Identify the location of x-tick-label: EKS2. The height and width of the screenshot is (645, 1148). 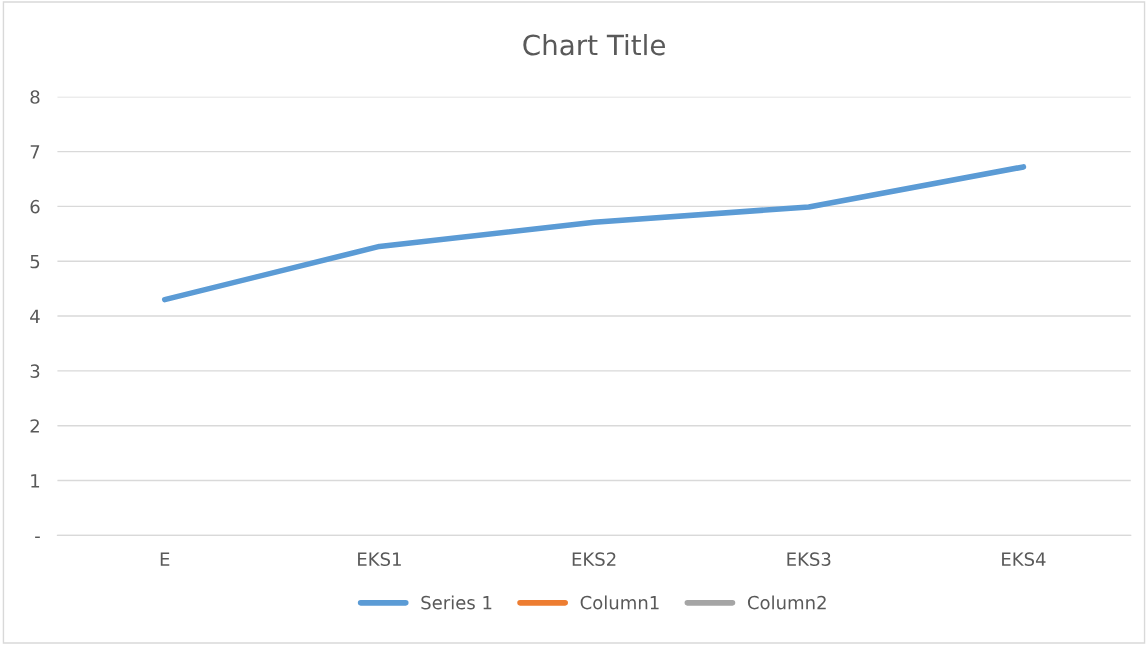
(594, 559).